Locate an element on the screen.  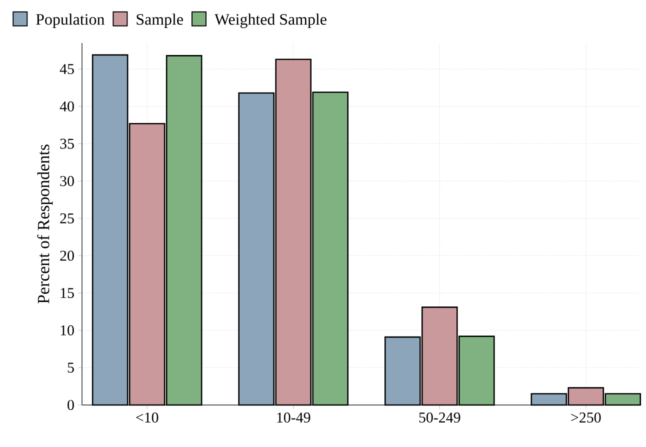
y-tick-label: 15 is located at coordinates (67, 293).